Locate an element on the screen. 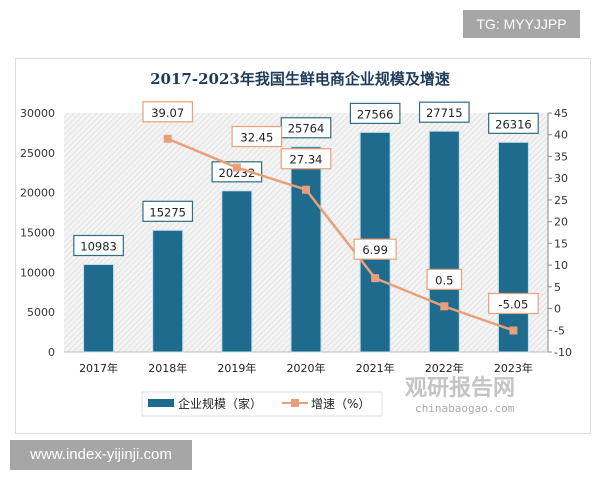  footer-url: www.index-yijinji.com is located at coordinates (101, 455).